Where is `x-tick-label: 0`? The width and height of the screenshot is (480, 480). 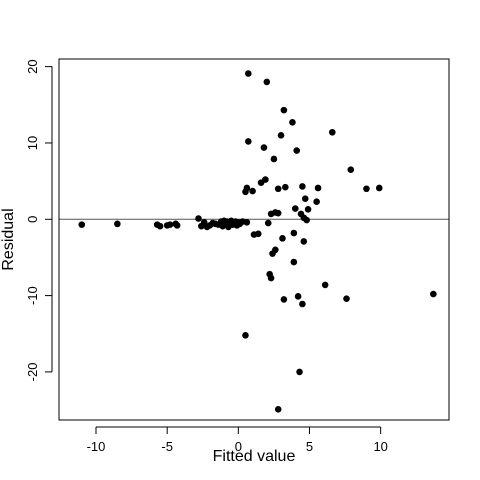
x-tick-label: 0 is located at coordinates (238, 446).